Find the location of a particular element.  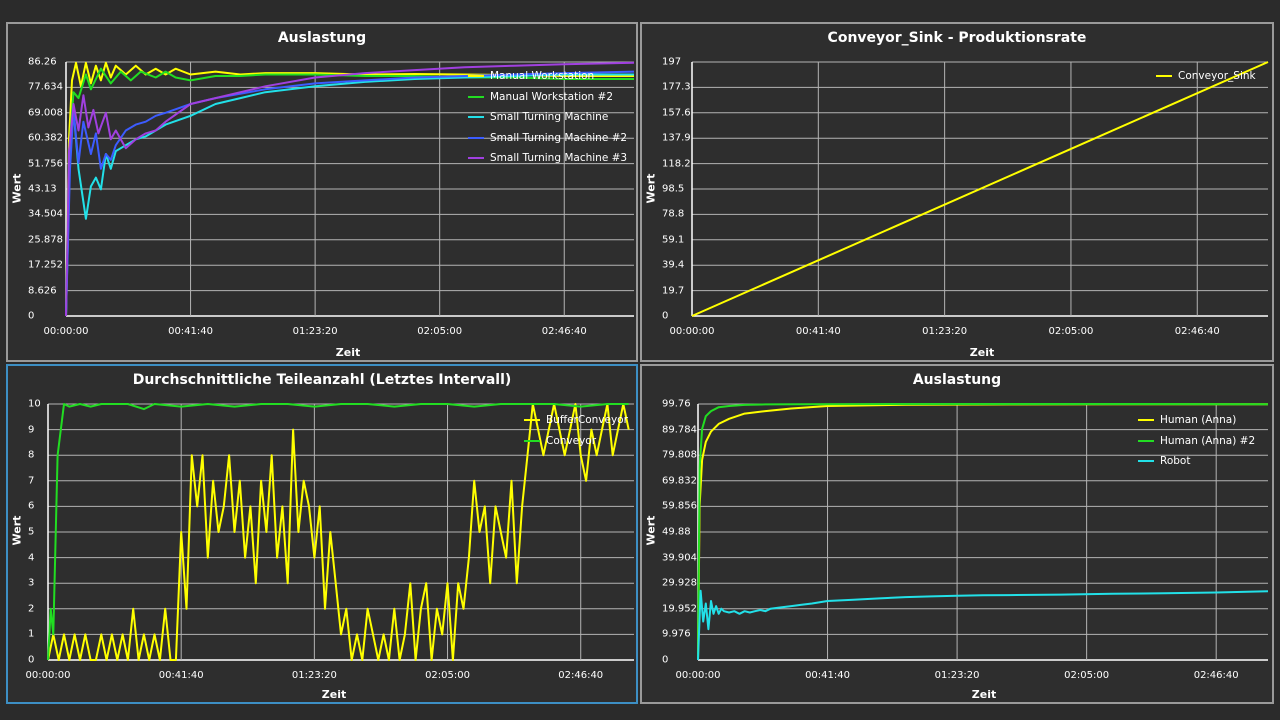

legend-item: Human (Anna) #2 is located at coordinates (1196, 441).